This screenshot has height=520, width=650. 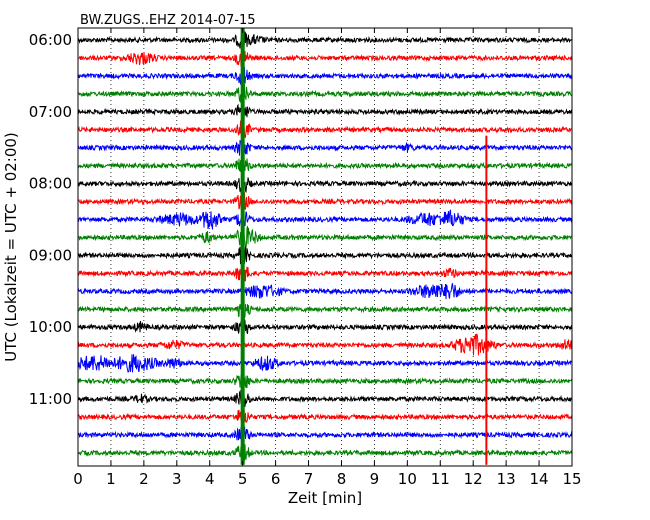 What do you see at coordinates (50, 255) in the screenshot?
I see `y-tick-label-3: 09:00` at bounding box center [50, 255].